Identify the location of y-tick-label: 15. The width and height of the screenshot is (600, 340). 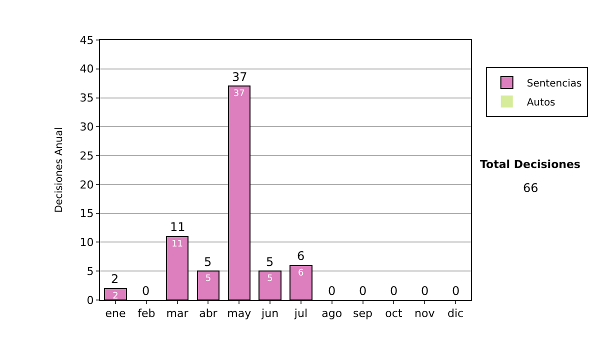
(87, 213).